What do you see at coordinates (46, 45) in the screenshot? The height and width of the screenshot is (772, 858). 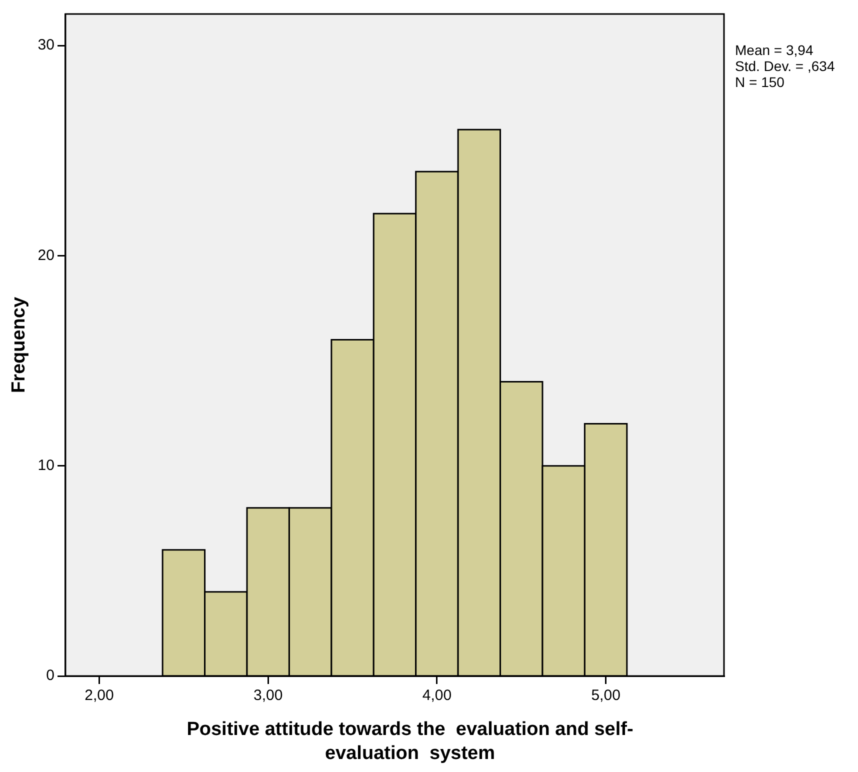 I see `y-tick-label: 30` at bounding box center [46, 45].